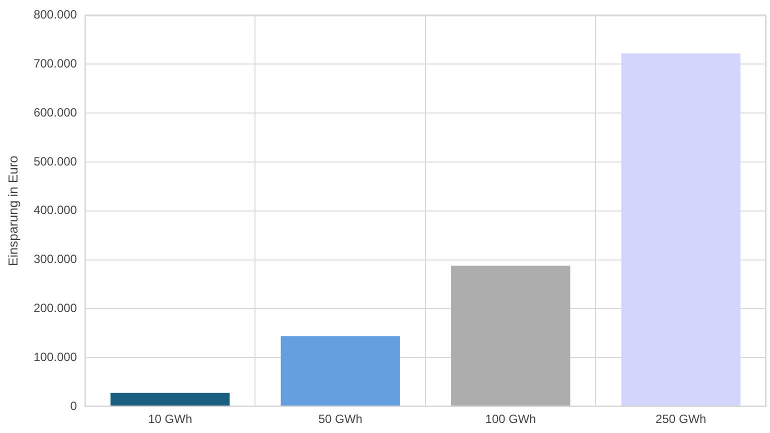  Describe the element at coordinates (74, 405) in the screenshot. I see `y-tick-label: 0` at that location.